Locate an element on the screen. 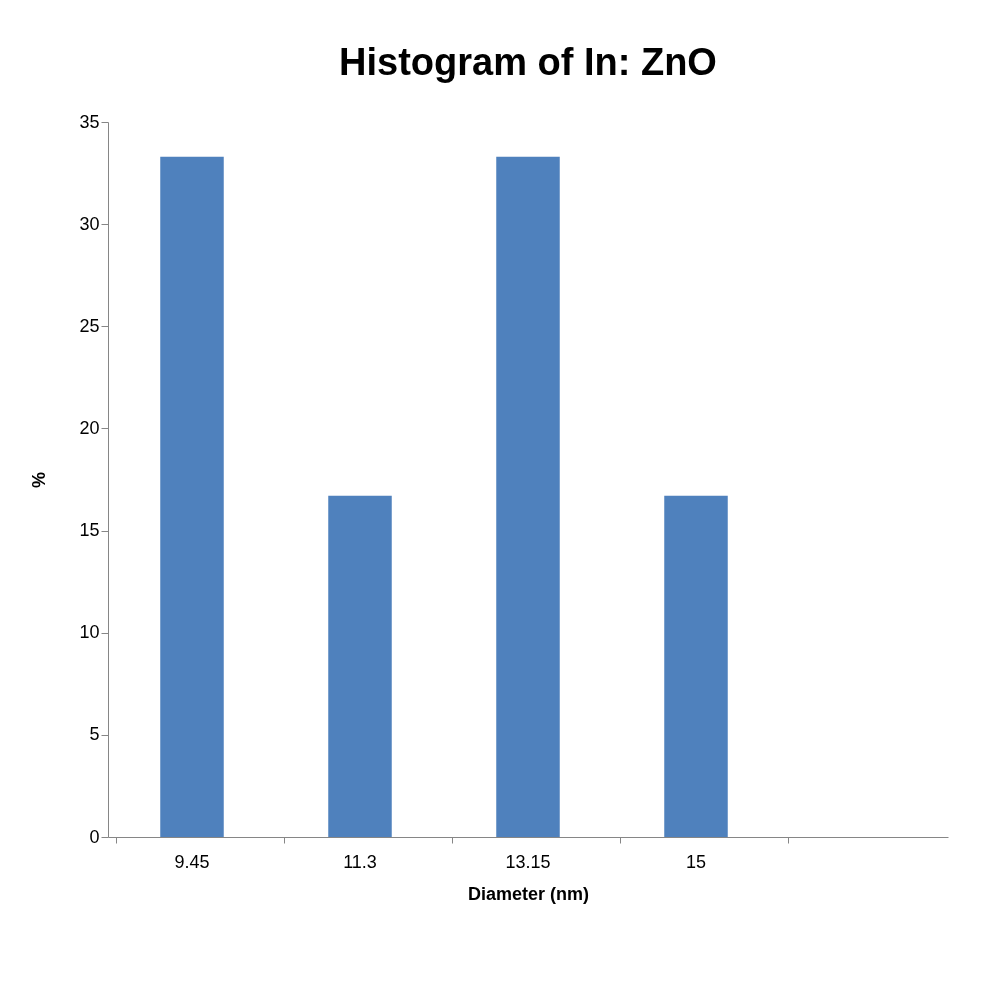  y-tick-label: 10 is located at coordinates (89, 632).